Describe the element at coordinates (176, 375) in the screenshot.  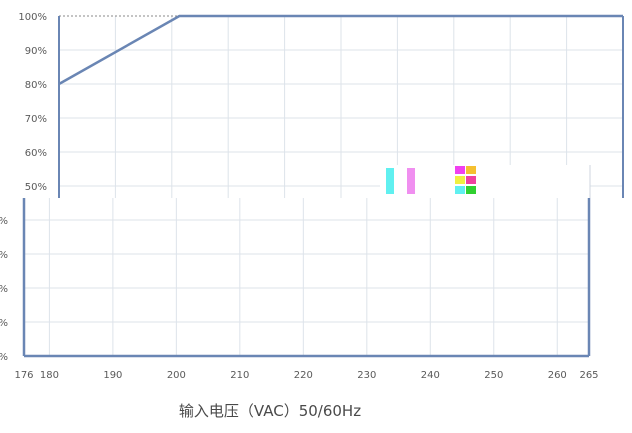
I see `x-tick-label: 200` at that location.